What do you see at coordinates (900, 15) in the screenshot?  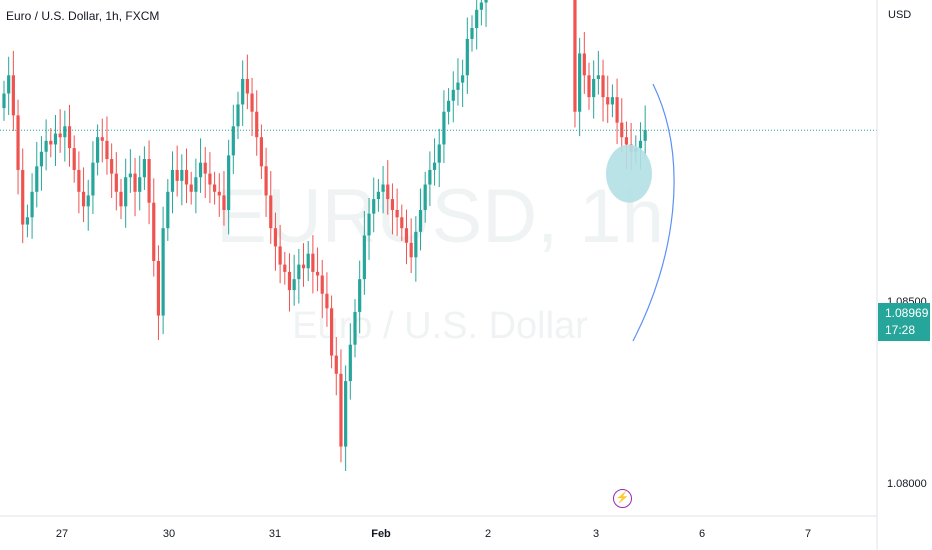 I see `currency-label: USD` at bounding box center [900, 15].